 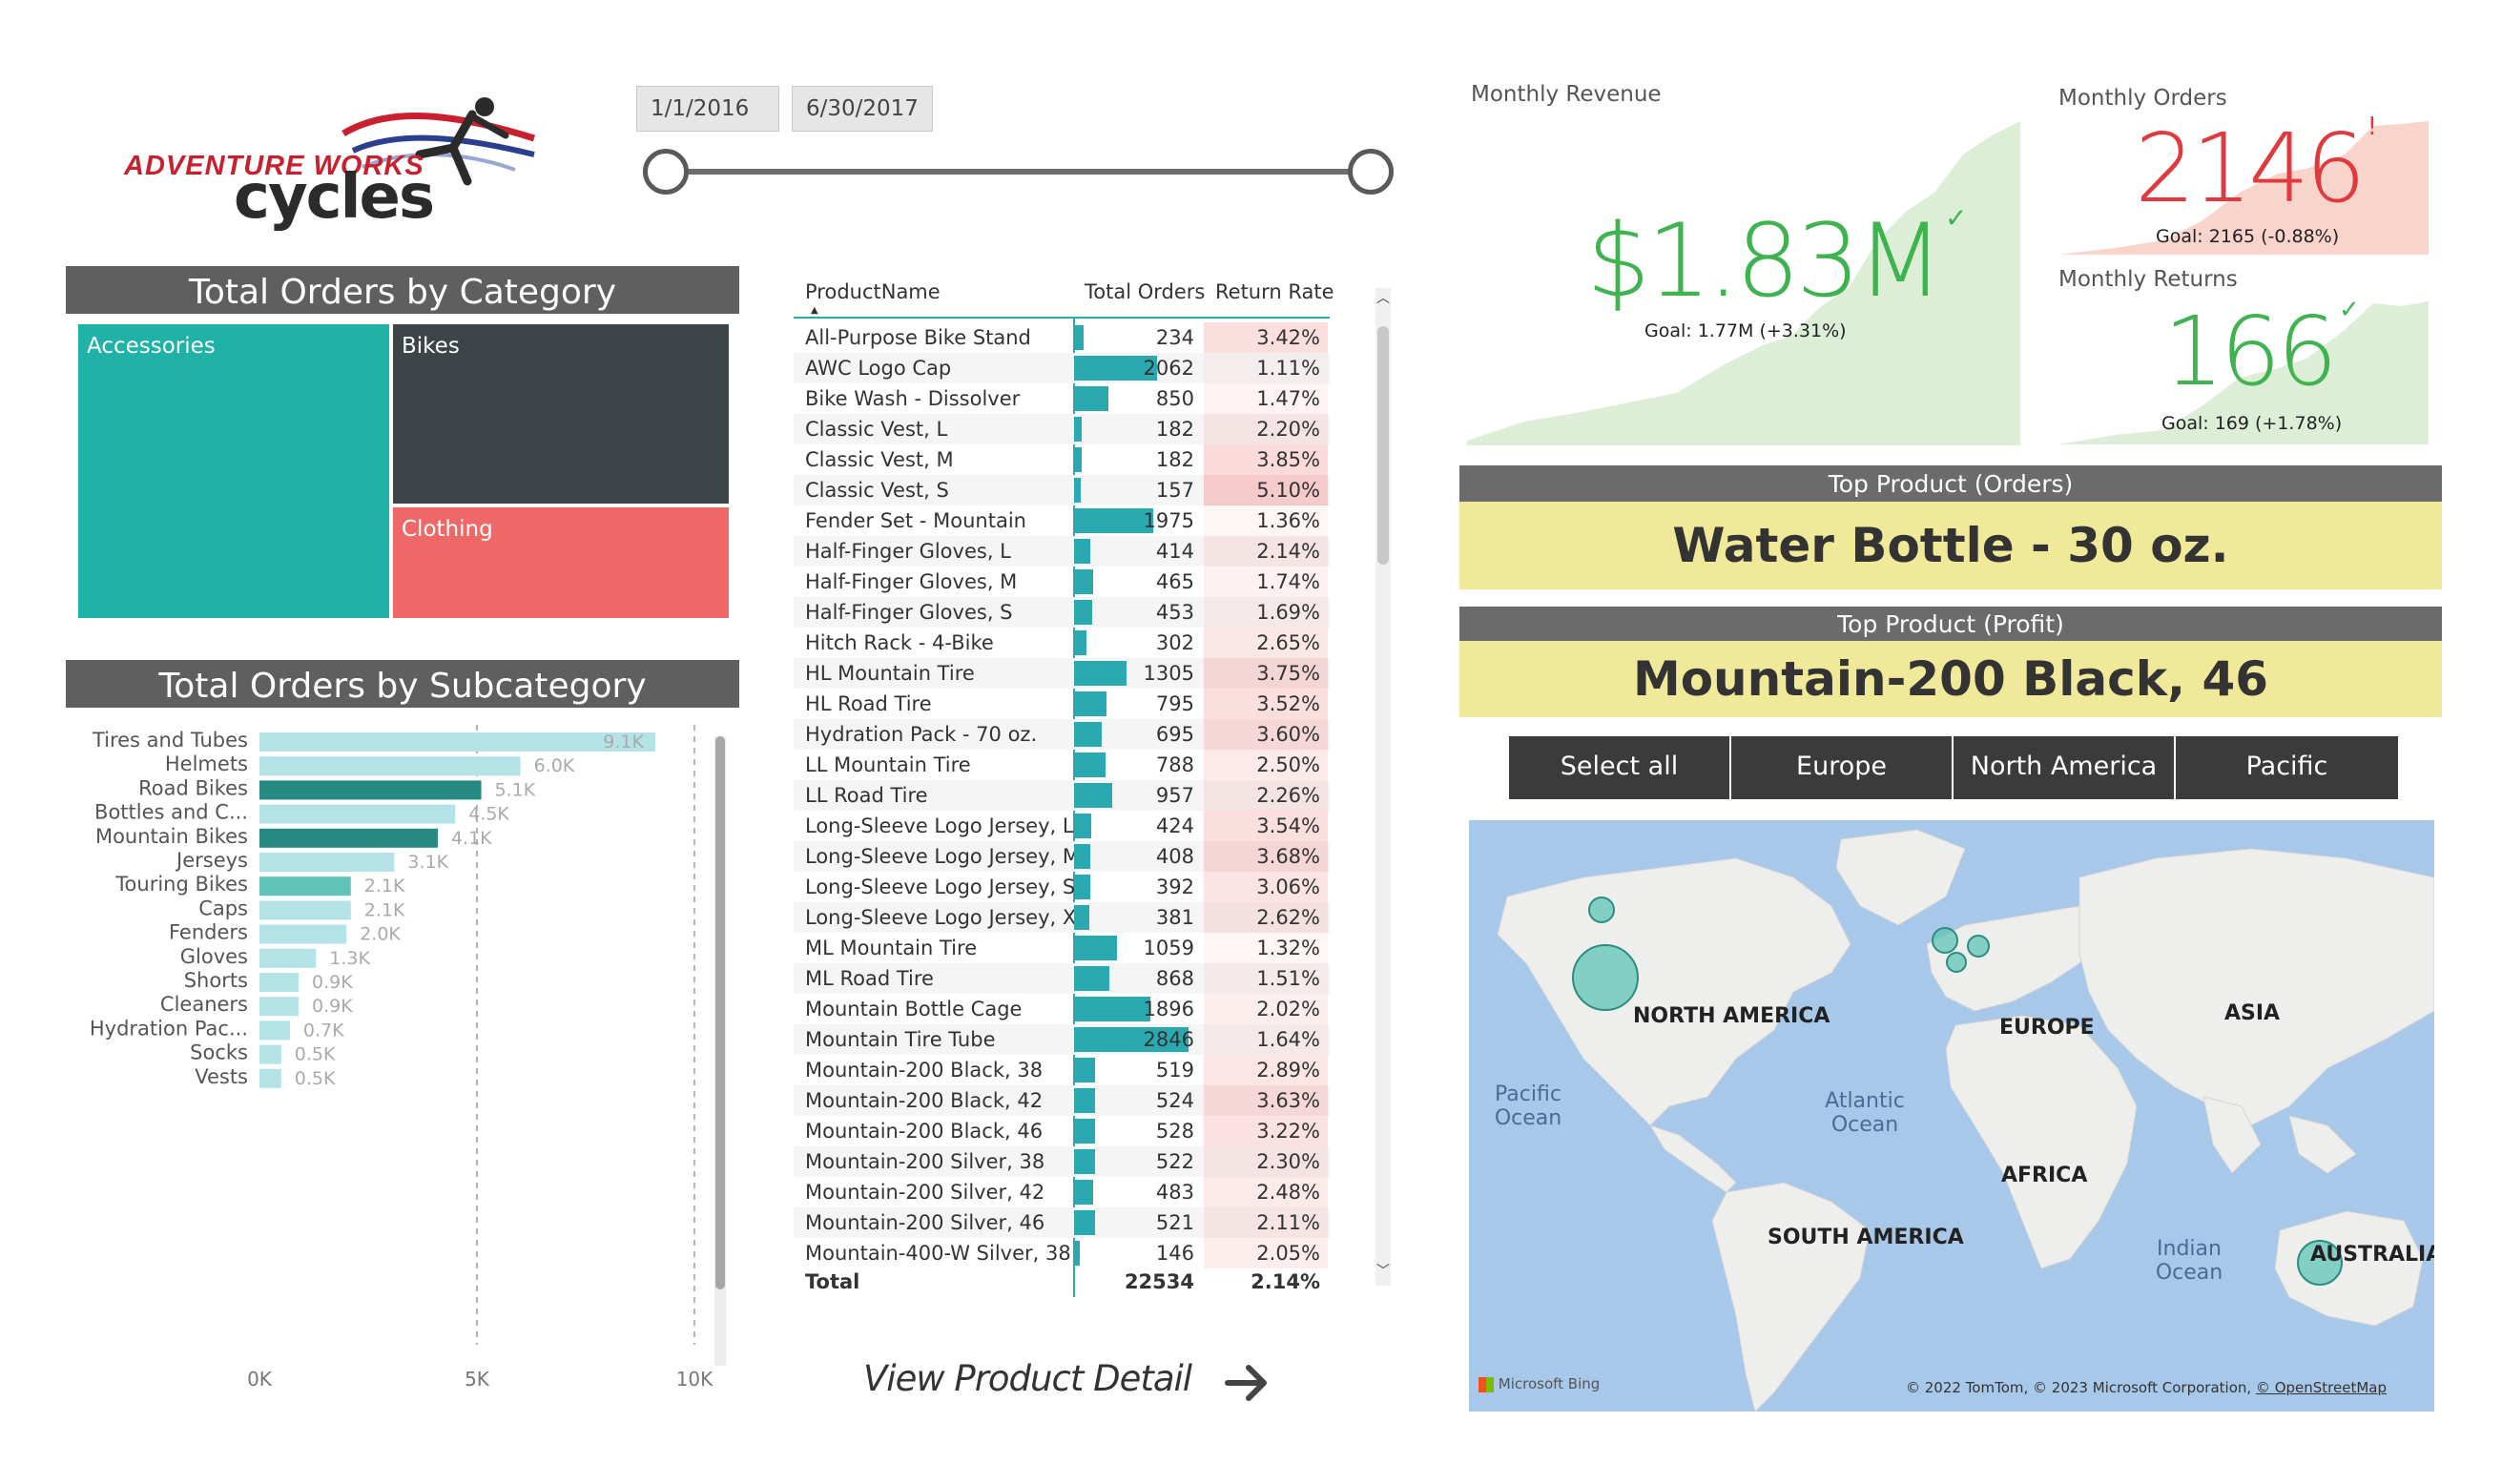 What do you see at coordinates (2321, 1387) in the screenshot?
I see `osm-link: © OpenStreetMap` at bounding box center [2321, 1387].